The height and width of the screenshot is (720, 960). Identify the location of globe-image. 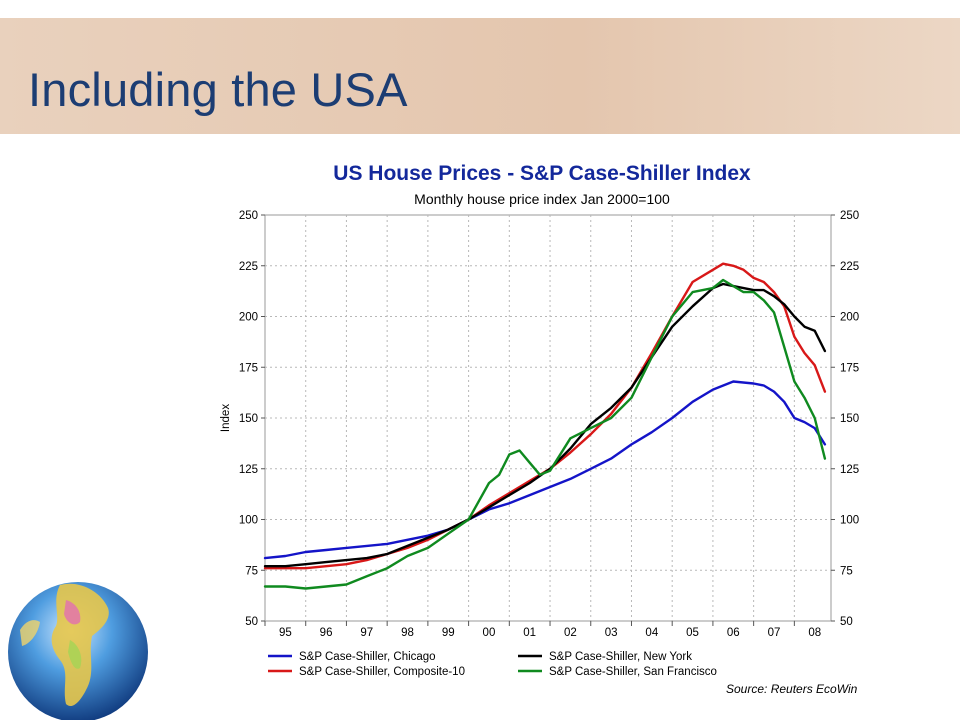
(78, 651).